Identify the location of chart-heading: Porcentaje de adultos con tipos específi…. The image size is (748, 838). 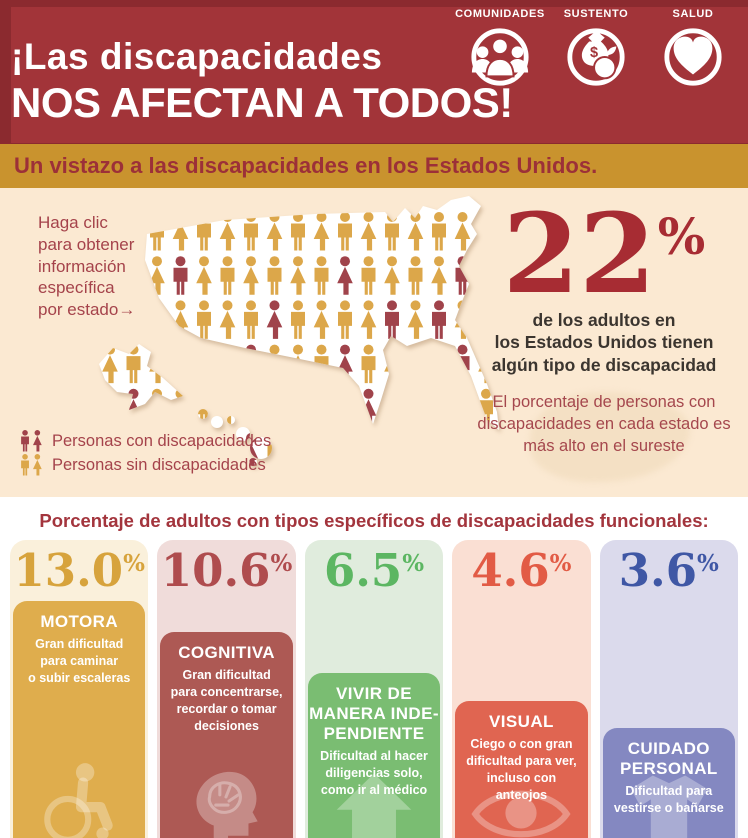
(374, 518).